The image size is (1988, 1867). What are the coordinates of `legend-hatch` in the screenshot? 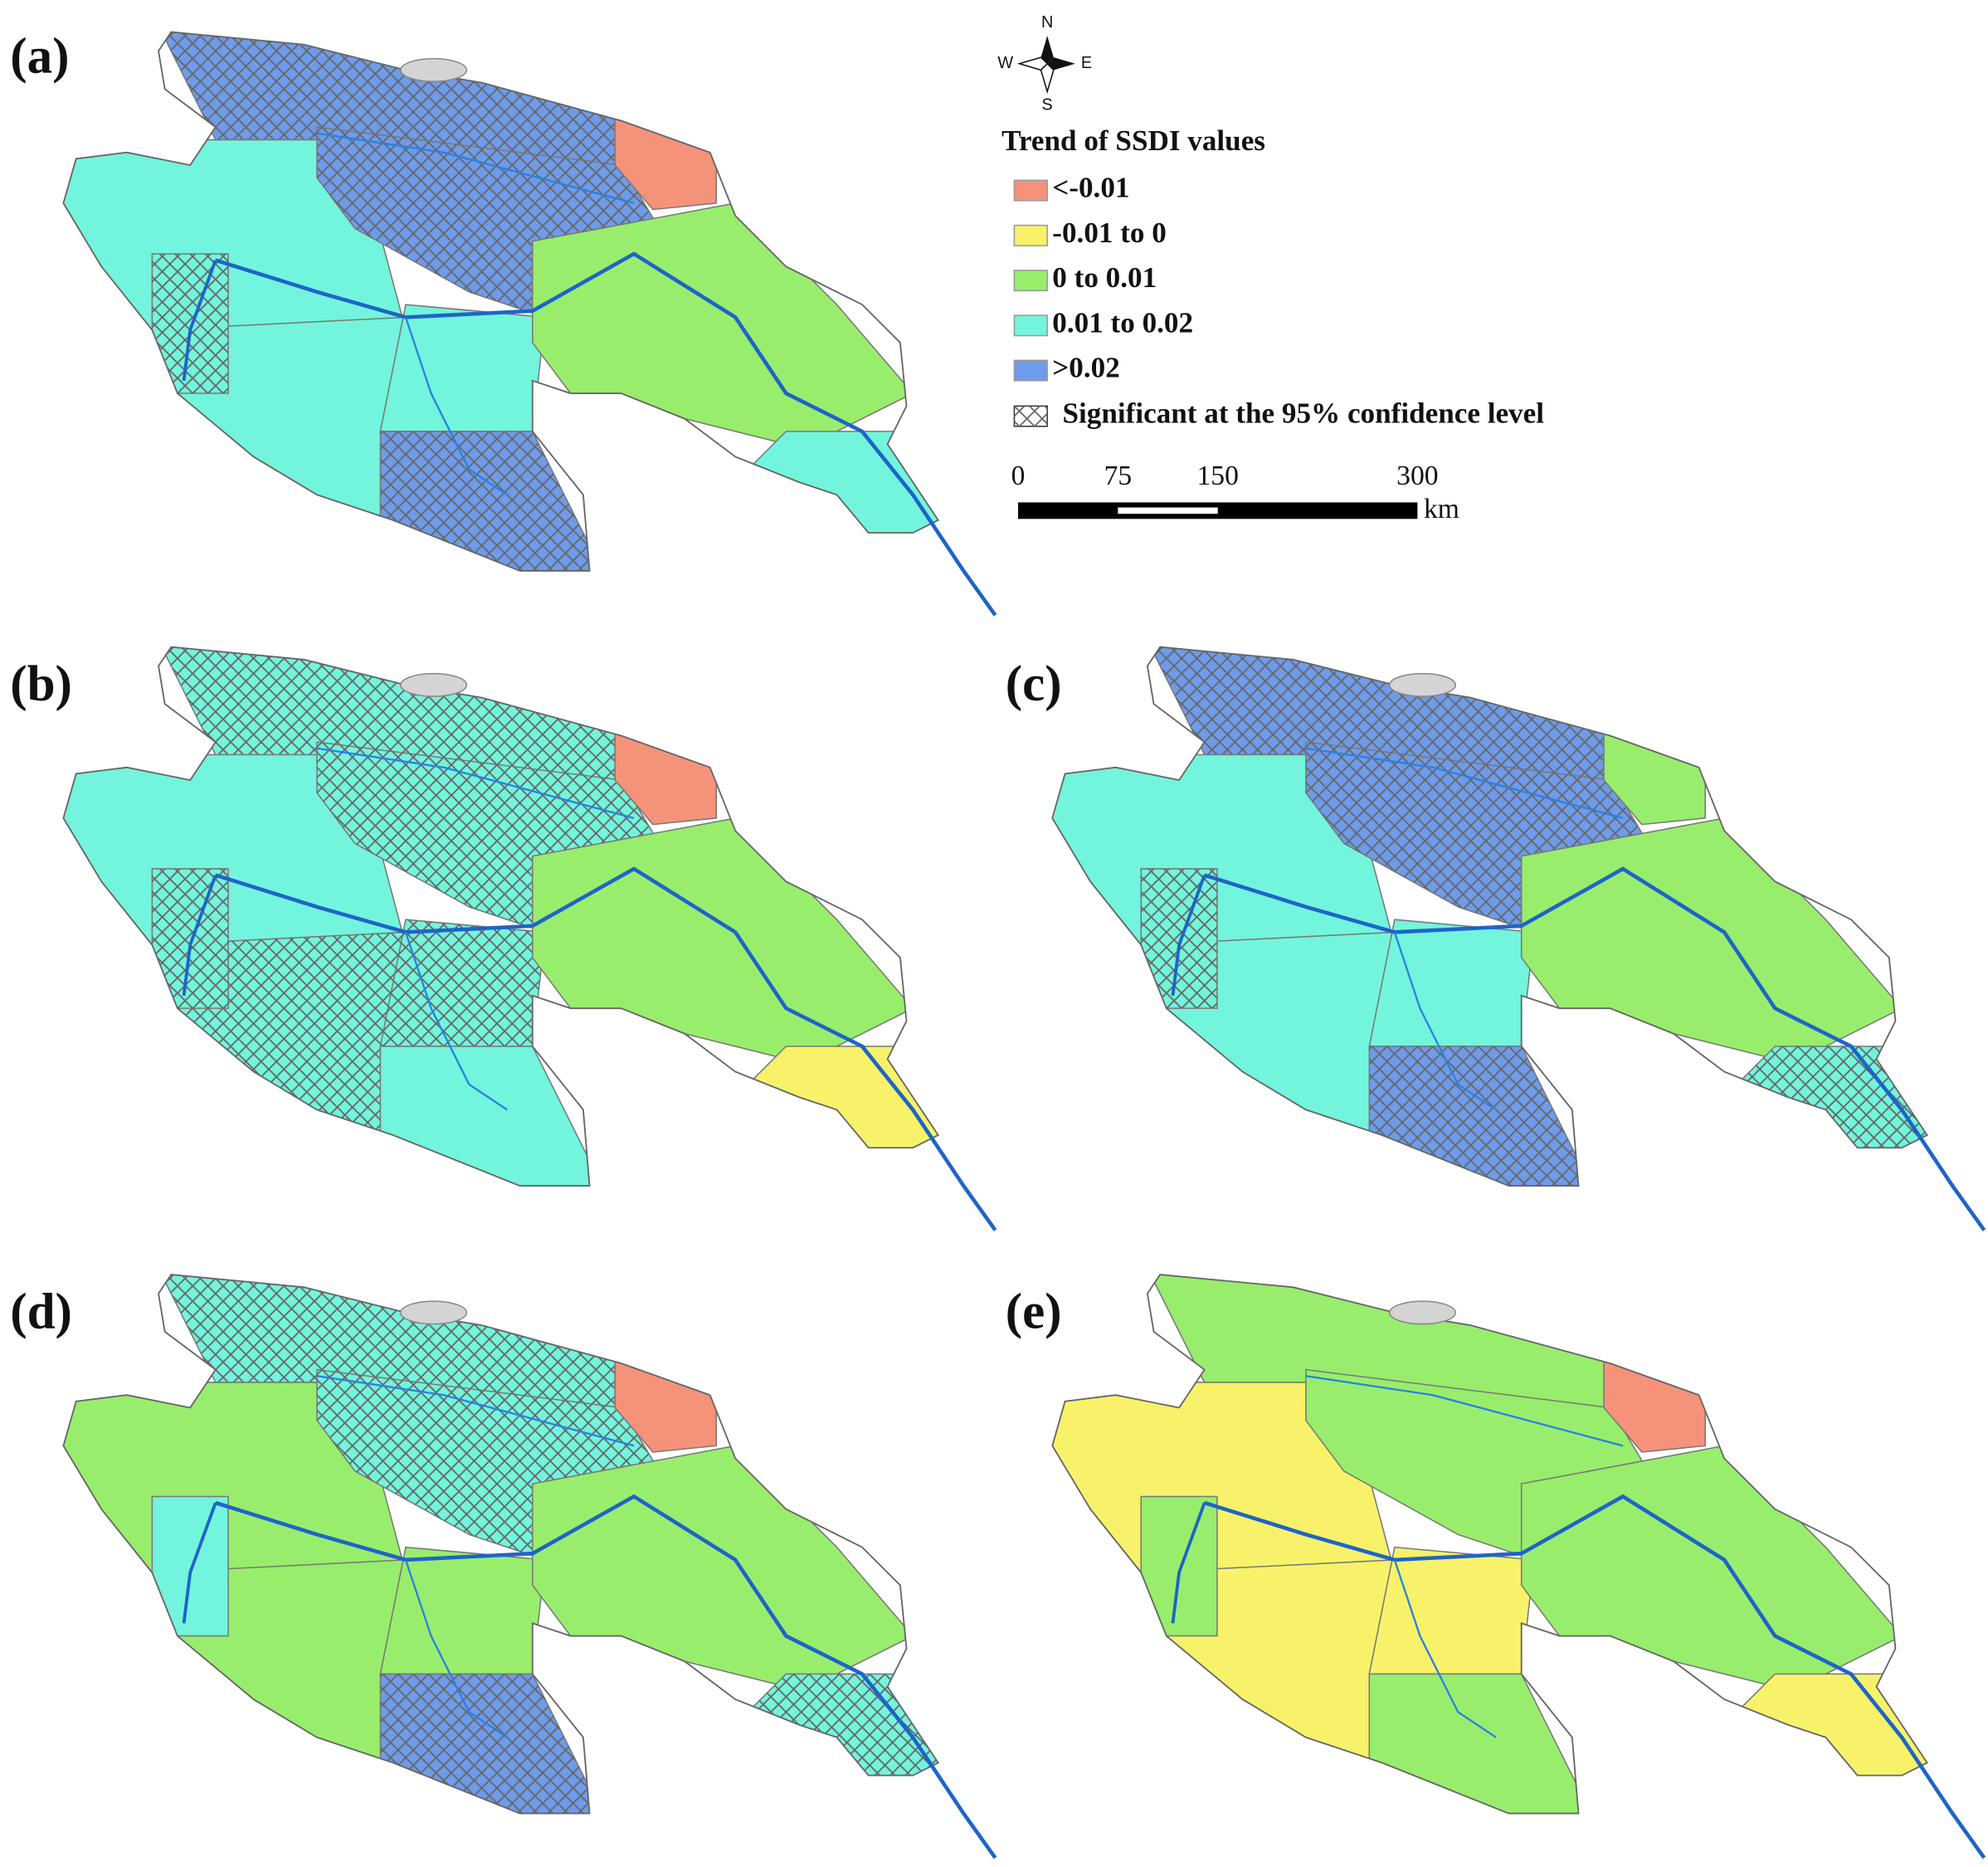 It's located at (1031, 416).